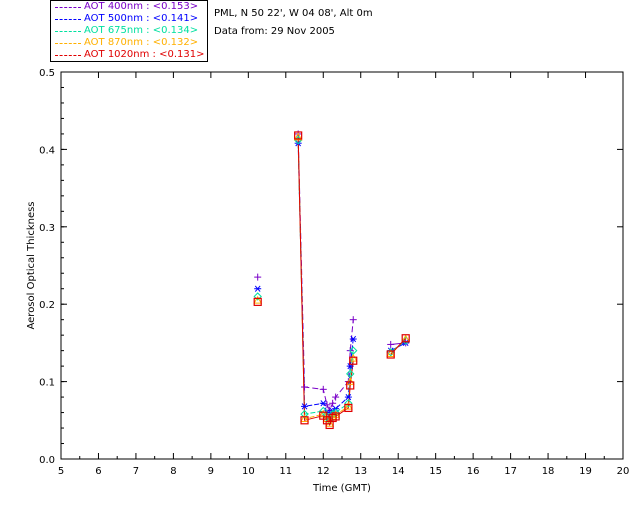 The image size is (640, 512). Describe the element at coordinates (360, 471) in the screenshot. I see `x-tick-label: 13` at that location.